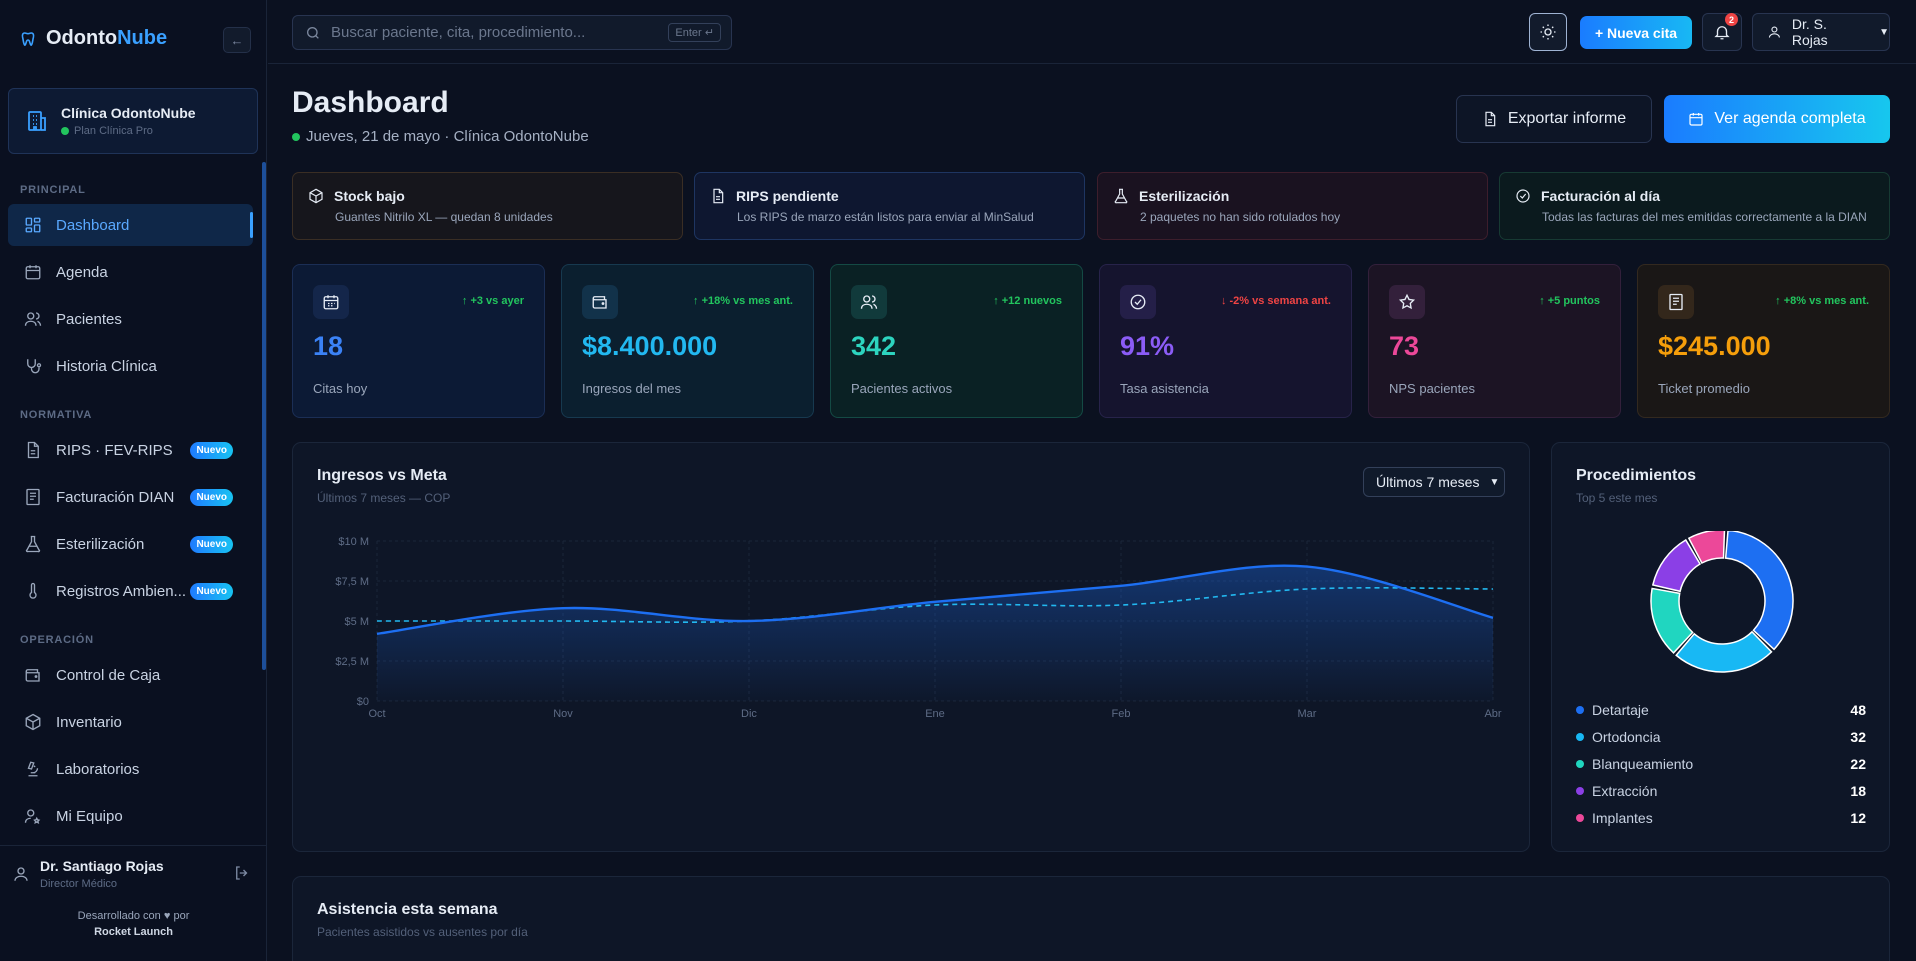  Describe the element at coordinates (34, 366) in the screenshot. I see `stethoscope-icon` at that location.